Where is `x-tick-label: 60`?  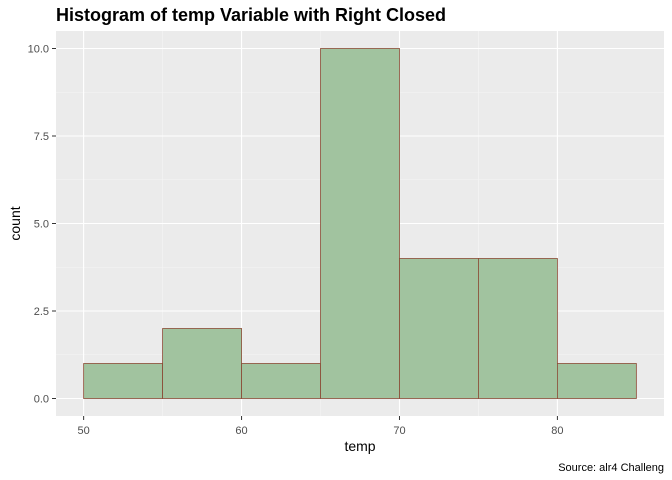
x-tick-label: 60 is located at coordinates (241, 431).